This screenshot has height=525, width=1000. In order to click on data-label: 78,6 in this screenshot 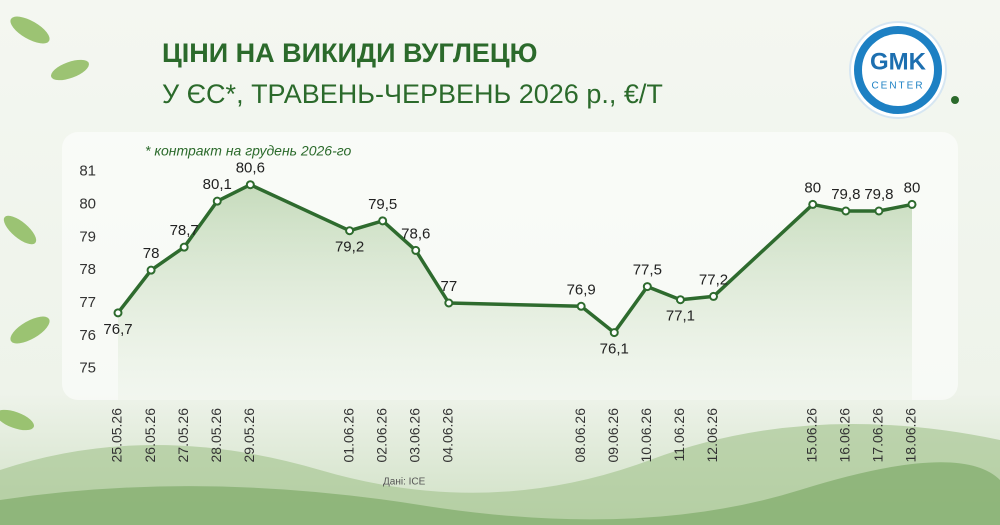, I will do `click(415, 233)`.